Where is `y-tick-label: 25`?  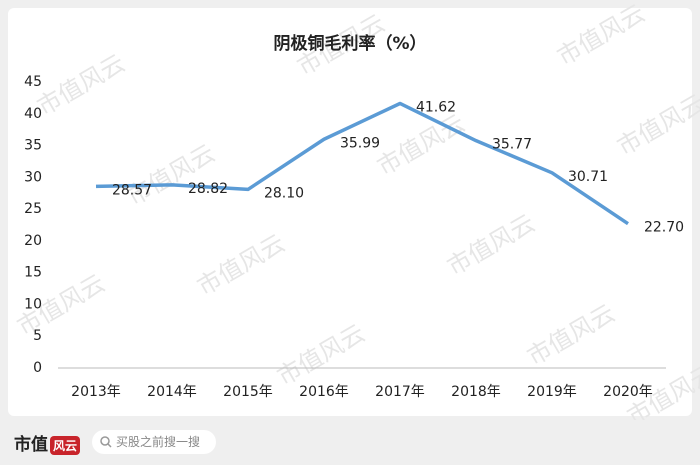 y-tick-label: 25 is located at coordinates (33, 209).